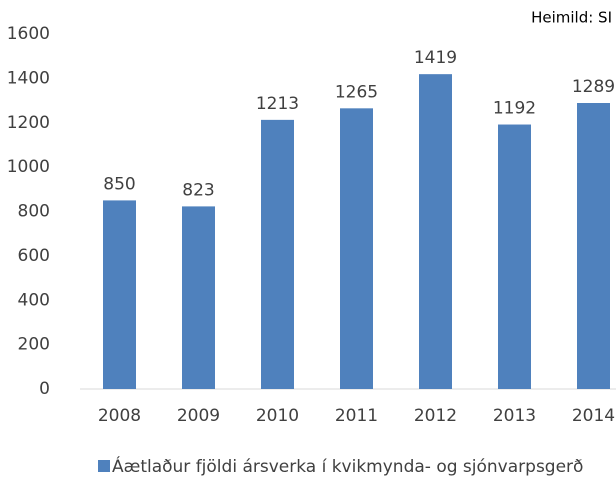 This screenshot has width=616, height=483. What do you see at coordinates (34, 256) in the screenshot?
I see `y-tick-label: 600` at bounding box center [34, 256].